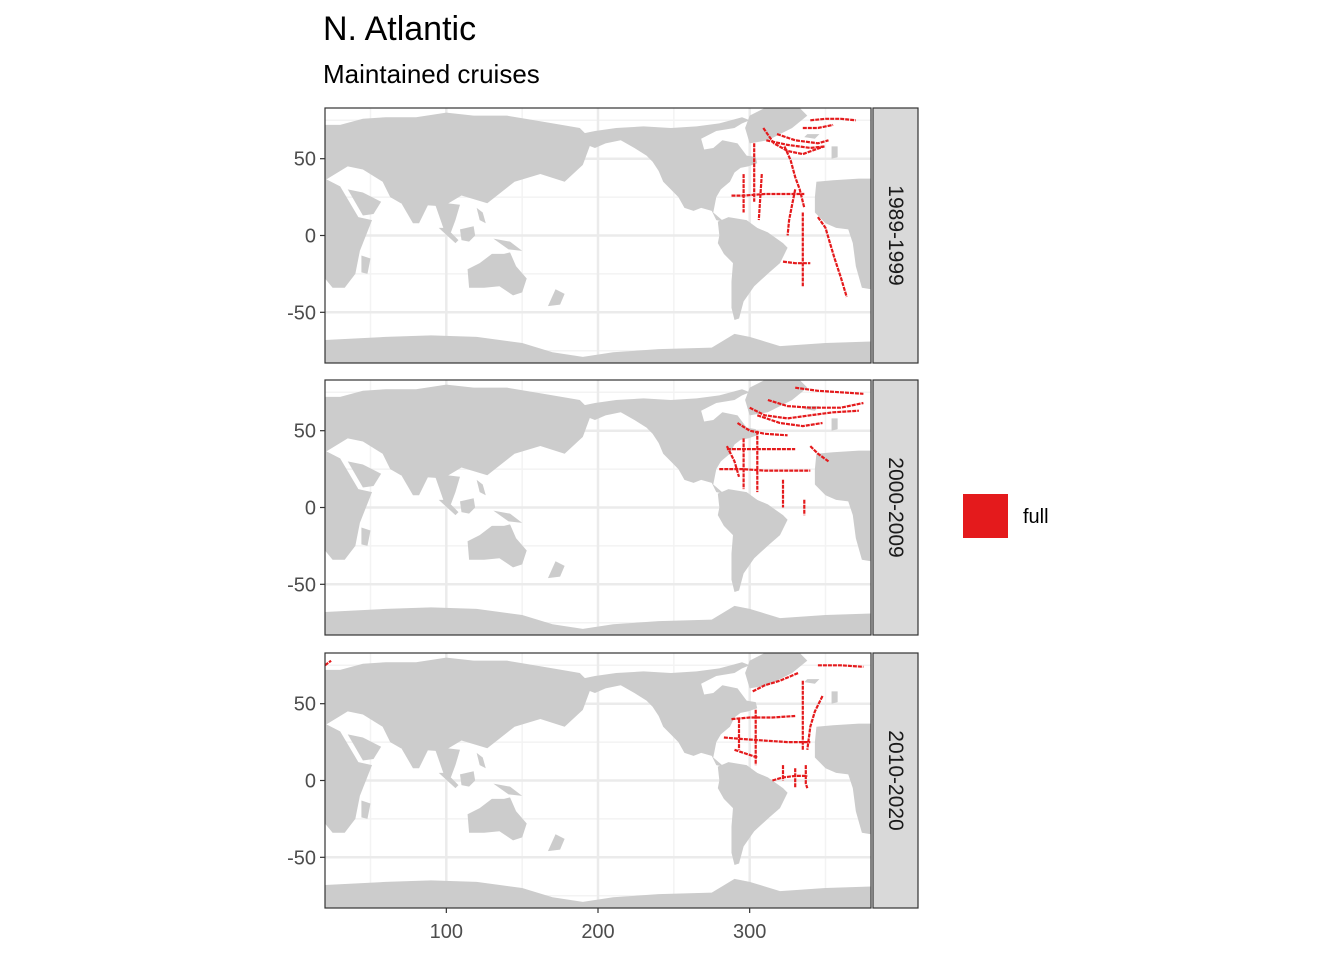 This screenshot has height=960, width=1344. I want to click on x-tick-label: 200, so click(597, 932).